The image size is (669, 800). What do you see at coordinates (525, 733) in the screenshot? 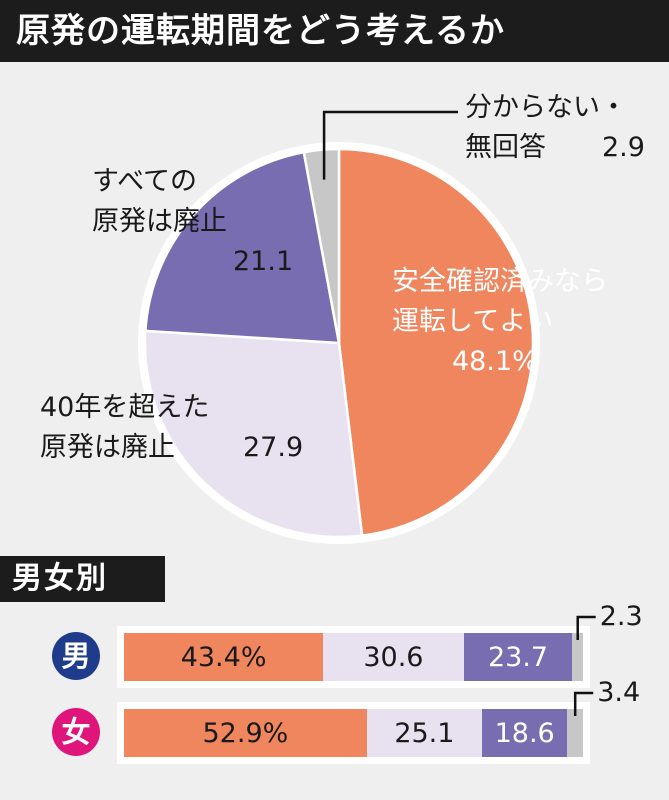
I see `bar-segment-female-2: 18.6` at bounding box center [525, 733].